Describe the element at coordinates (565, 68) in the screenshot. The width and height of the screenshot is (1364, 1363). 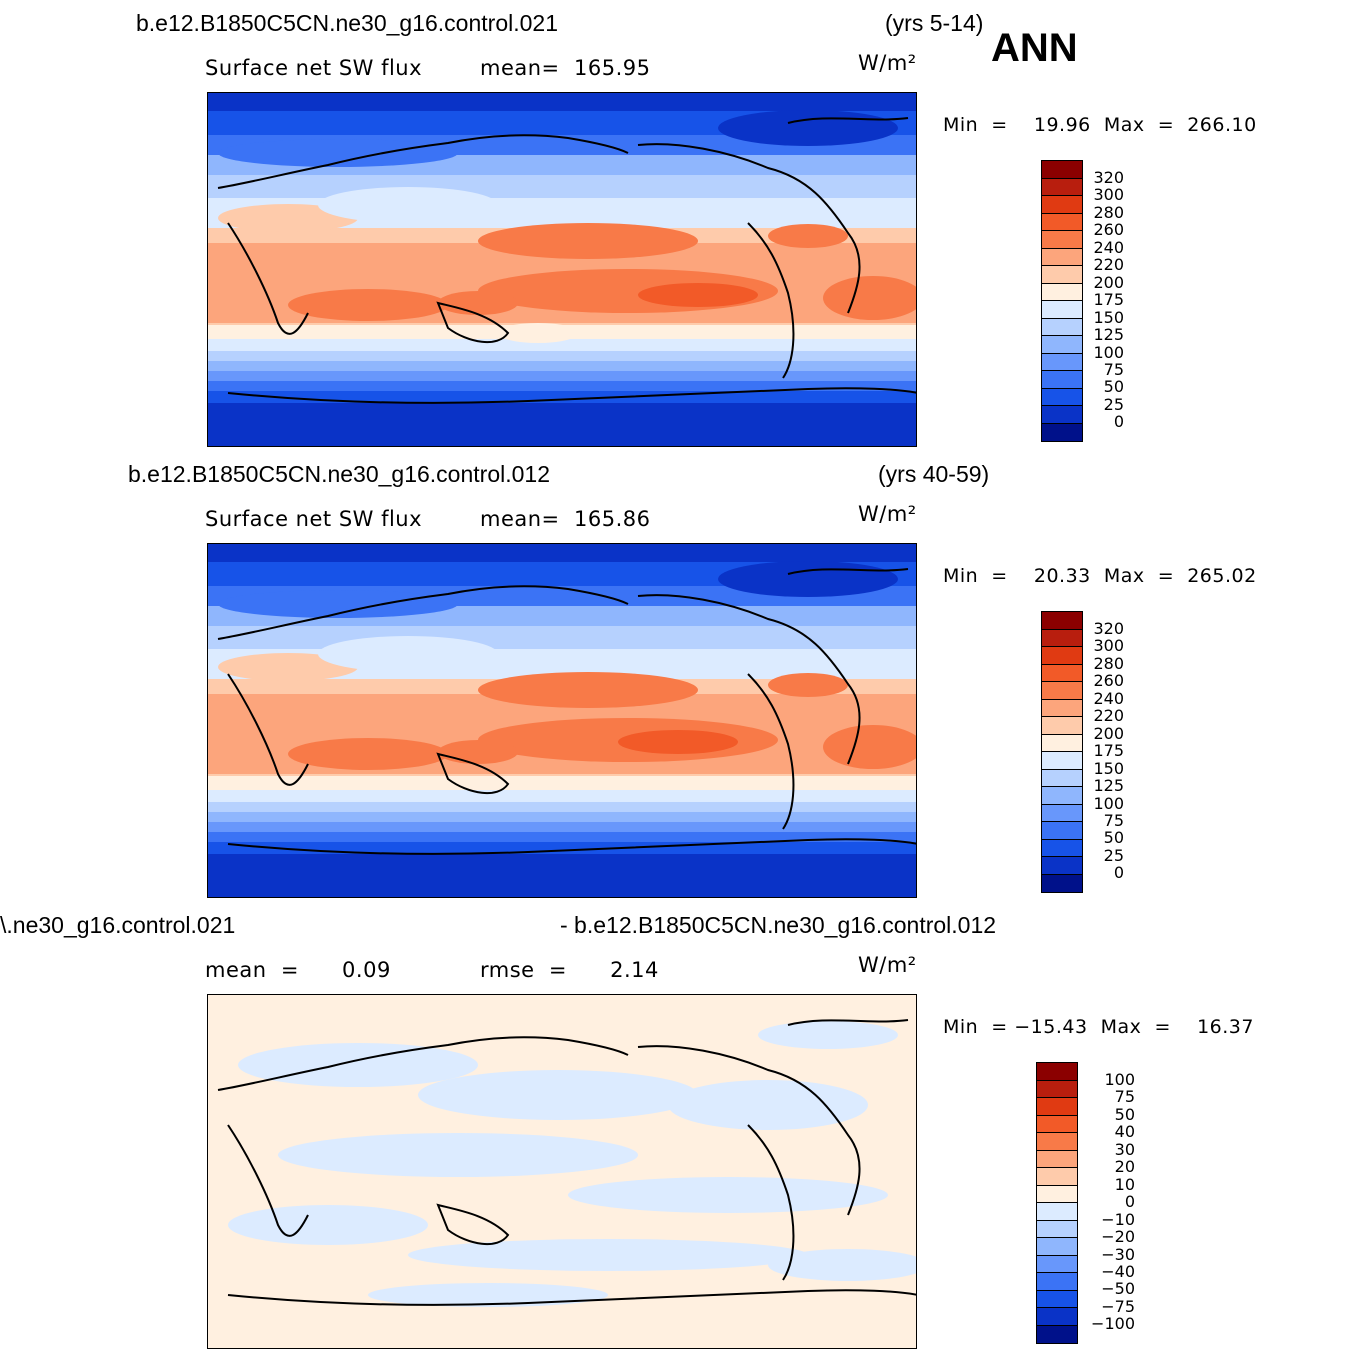
I see `mean-label-1: mean= 165.95` at that location.